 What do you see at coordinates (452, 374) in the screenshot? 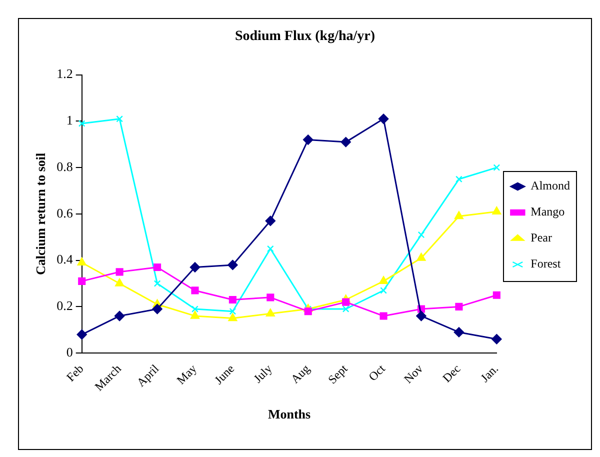
I see `x-tick-label: Dec` at bounding box center [452, 374].